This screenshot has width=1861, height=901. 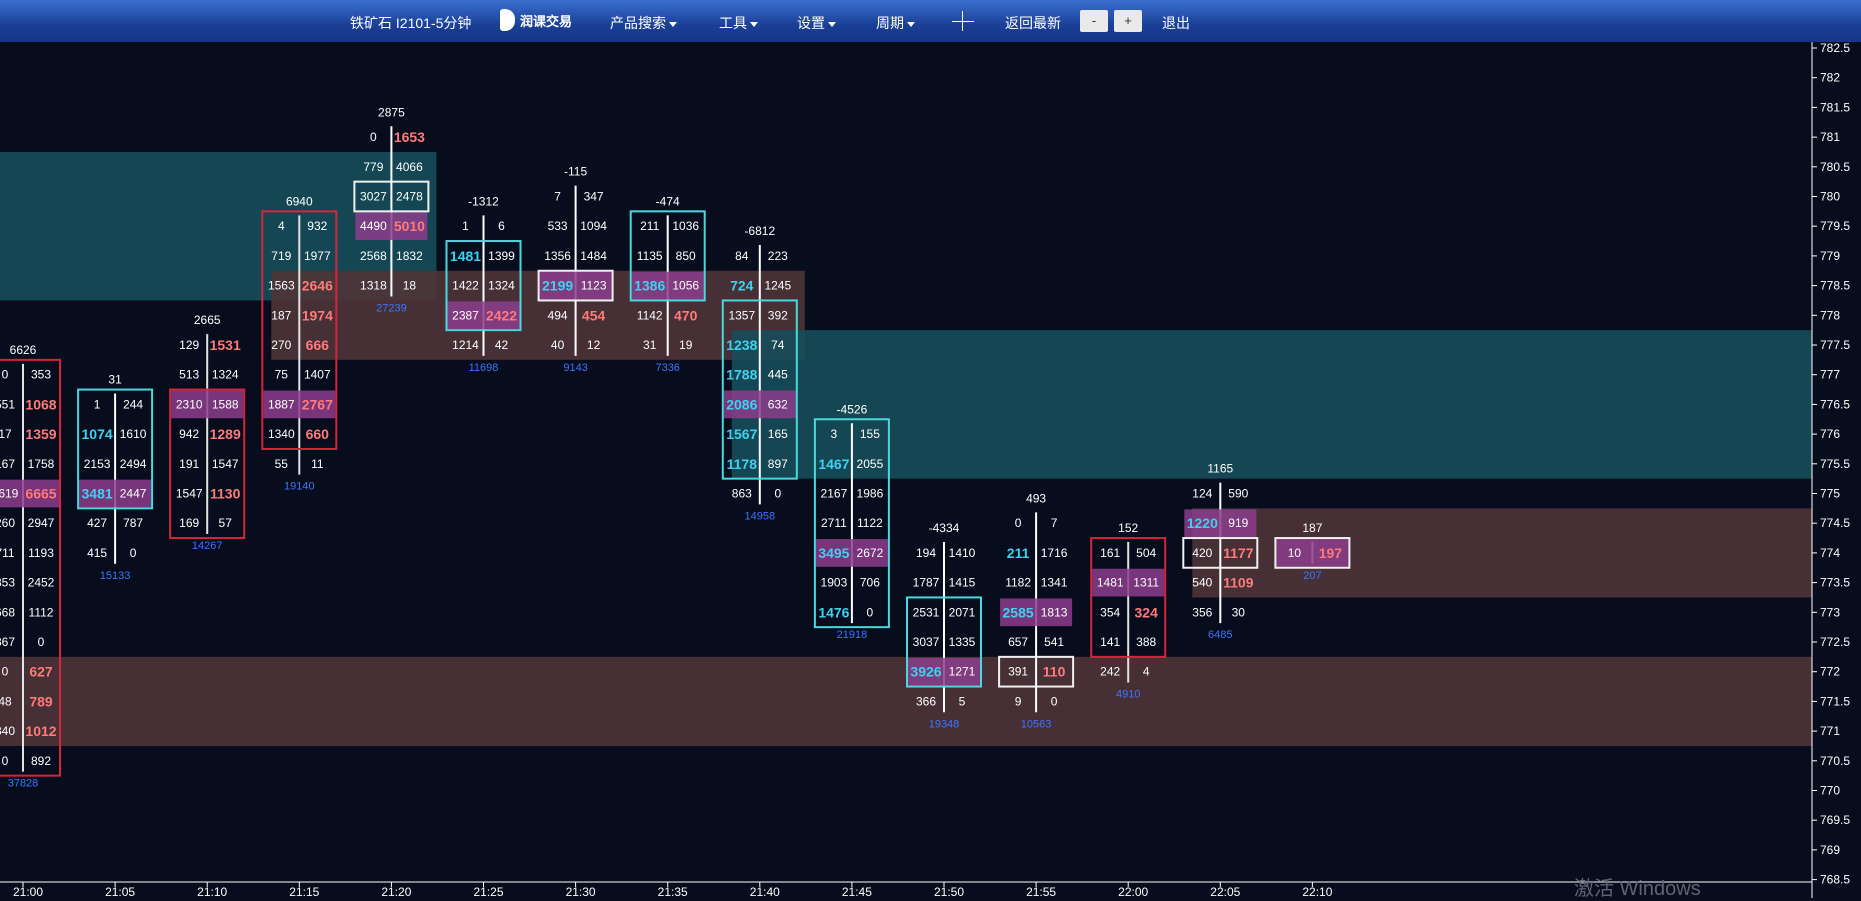 What do you see at coordinates (189, 404) in the screenshot?
I see `bid-volume: 2310` at bounding box center [189, 404].